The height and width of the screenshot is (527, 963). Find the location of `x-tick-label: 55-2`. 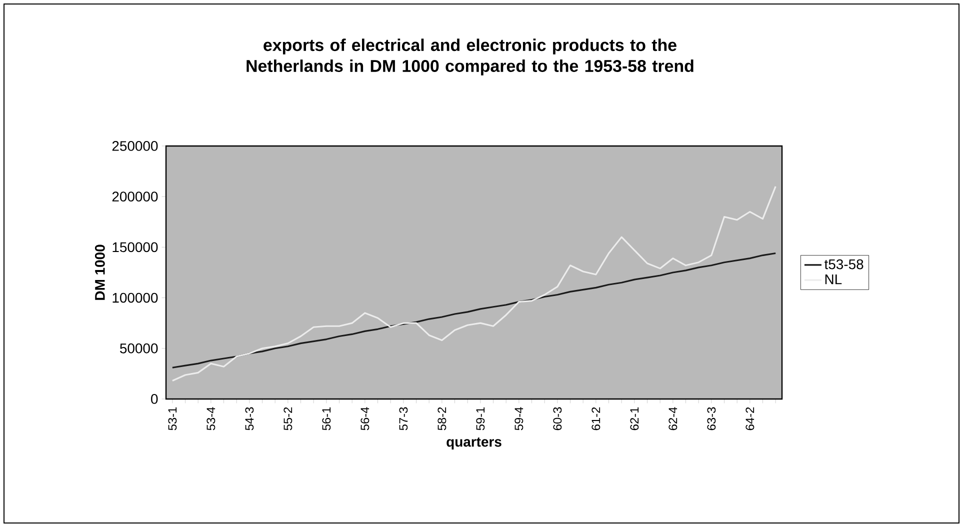

x-tick-label: 55-2 is located at coordinates (288, 418).